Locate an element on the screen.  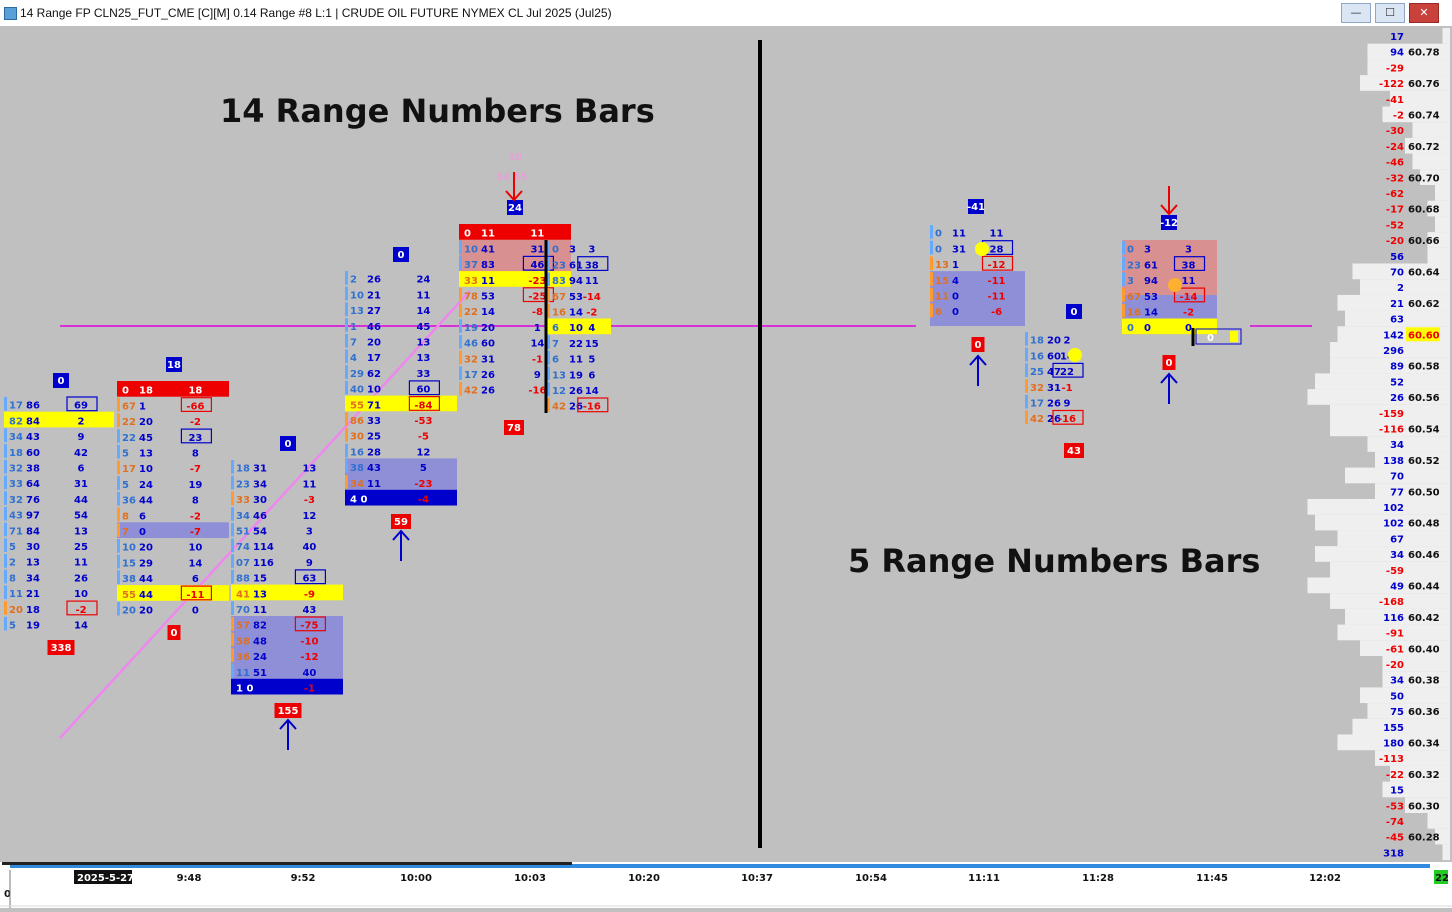
ask-volume: 21 is located at coordinates (33, 594).